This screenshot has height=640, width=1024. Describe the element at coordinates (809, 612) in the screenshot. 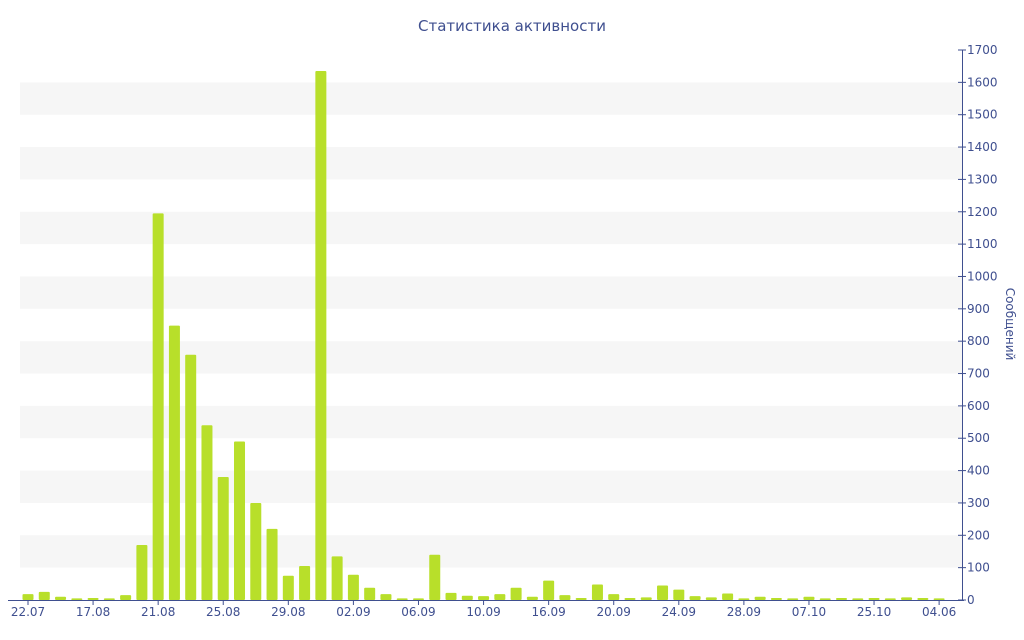

I see `x-tick-label: 07.10` at that location.